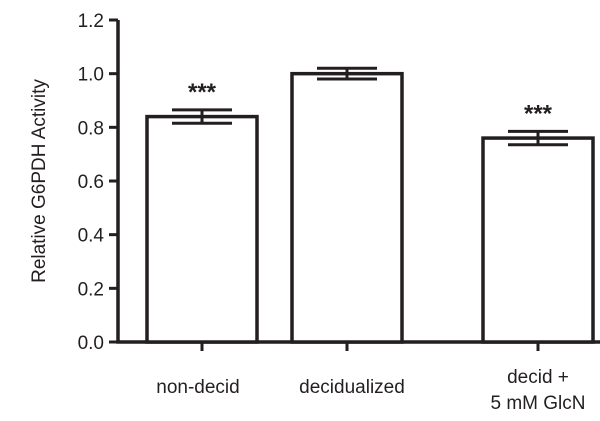  Describe the element at coordinates (91, 128) in the screenshot. I see `y-tick-label: 0.8` at that location.